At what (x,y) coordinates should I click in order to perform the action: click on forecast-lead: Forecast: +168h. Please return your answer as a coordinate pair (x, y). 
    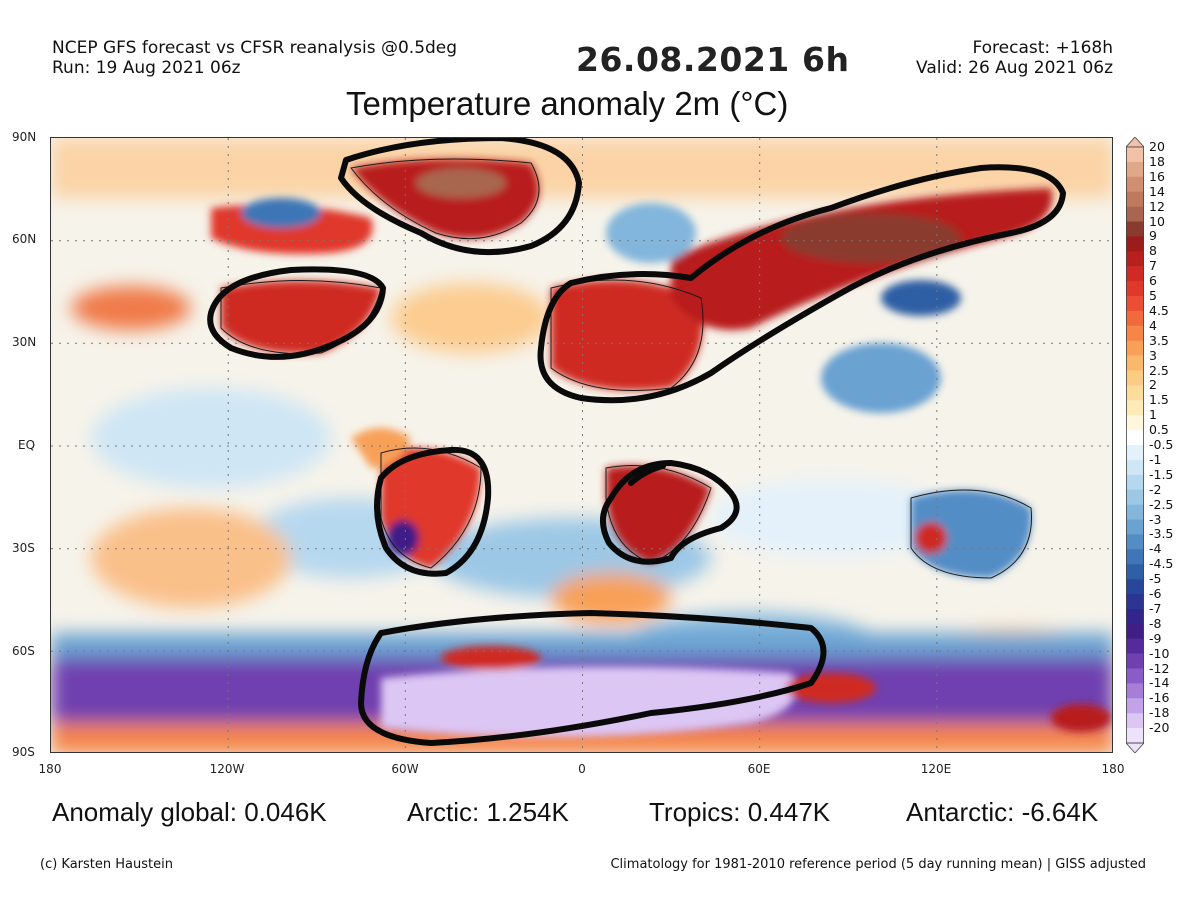
    Looking at the image, I should click on (1042, 48).